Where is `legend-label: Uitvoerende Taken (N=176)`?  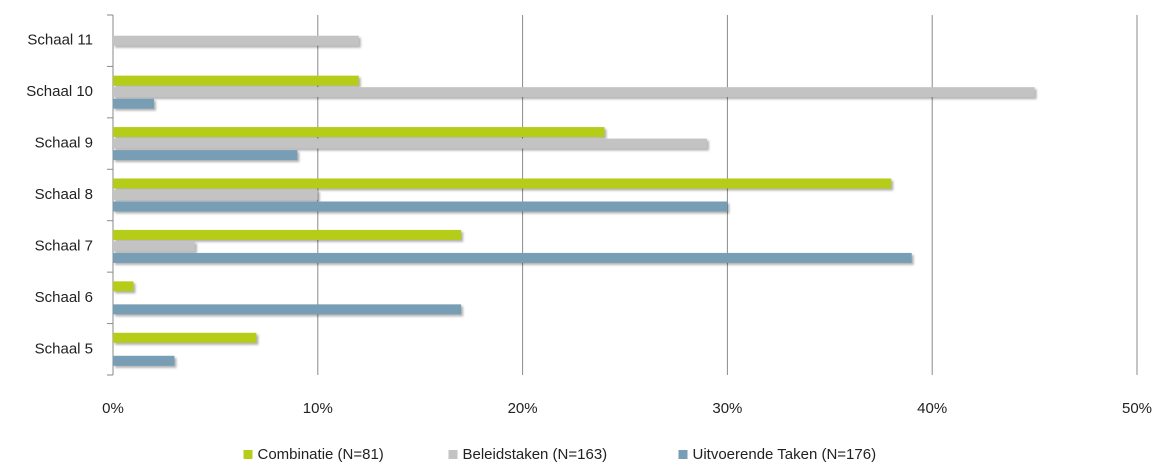
legend-label: Uitvoerende Taken (N=176) is located at coordinates (785, 454).